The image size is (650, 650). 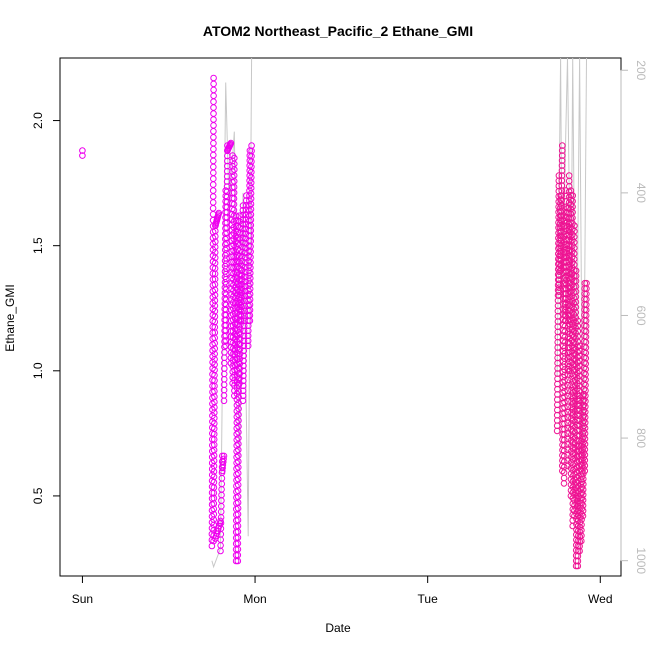 What do you see at coordinates (254, 599) in the screenshot?
I see `x-tick-label: Mon` at bounding box center [254, 599].